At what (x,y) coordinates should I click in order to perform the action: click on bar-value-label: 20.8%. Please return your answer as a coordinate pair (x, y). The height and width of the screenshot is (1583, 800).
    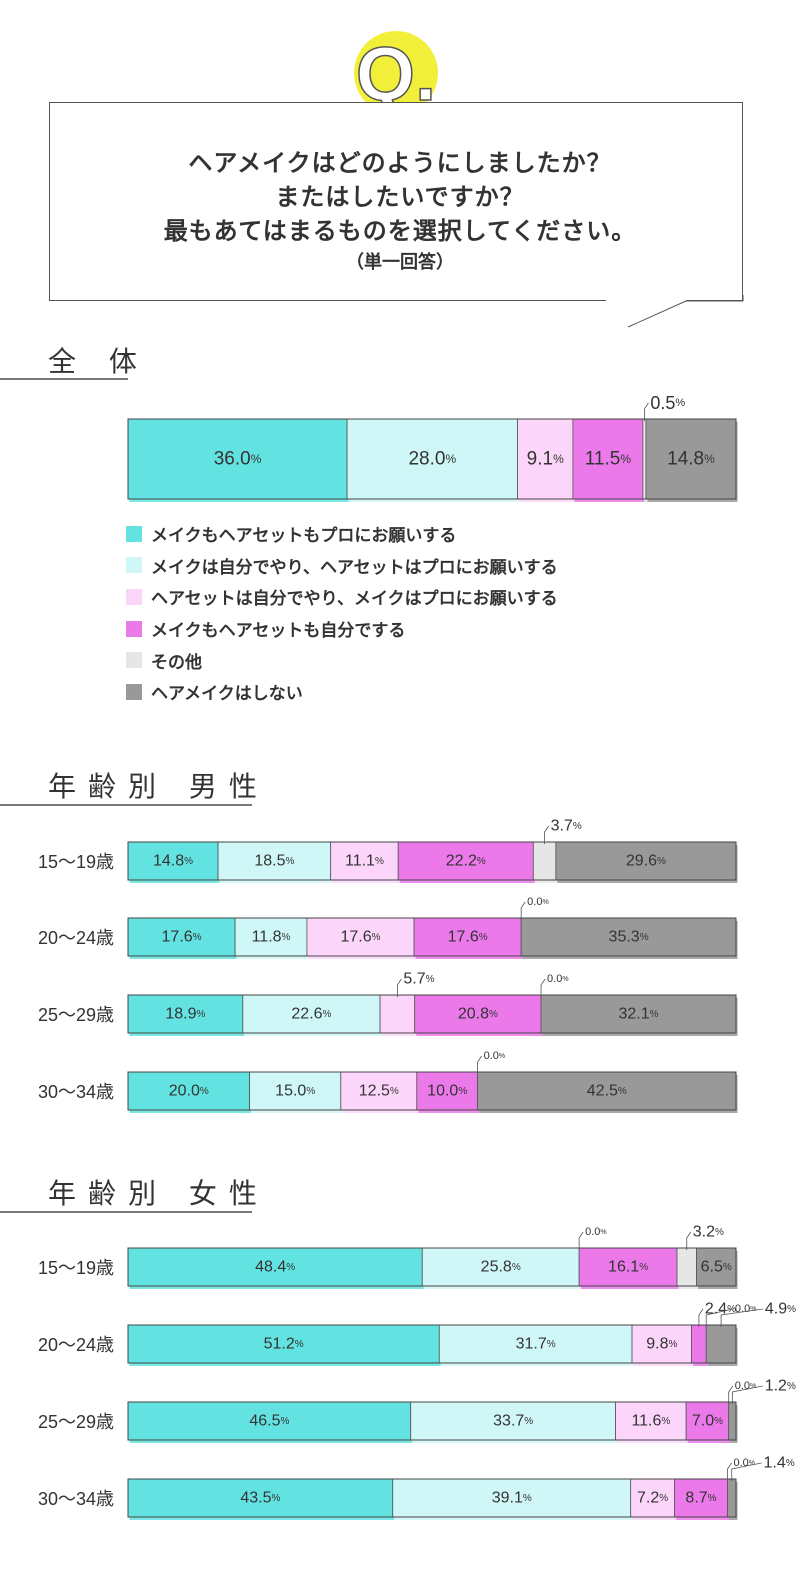
    Looking at the image, I should click on (478, 1014).